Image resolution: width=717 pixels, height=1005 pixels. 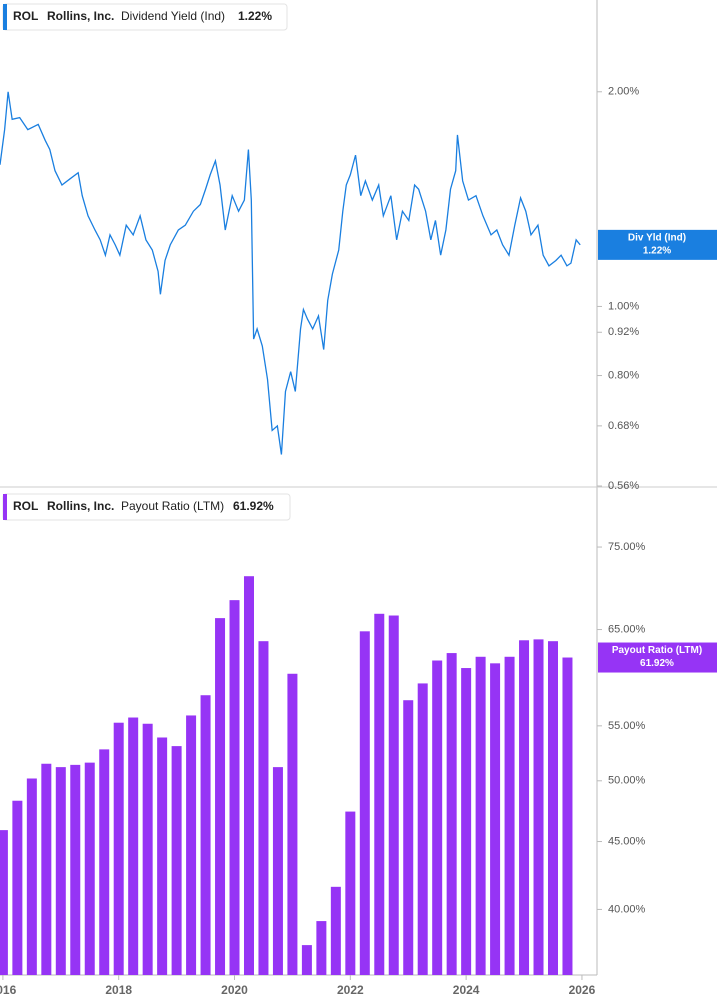 What do you see at coordinates (623, 92) in the screenshot?
I see `y-tick-label: 2.00%` at bounding box center [623, 92].